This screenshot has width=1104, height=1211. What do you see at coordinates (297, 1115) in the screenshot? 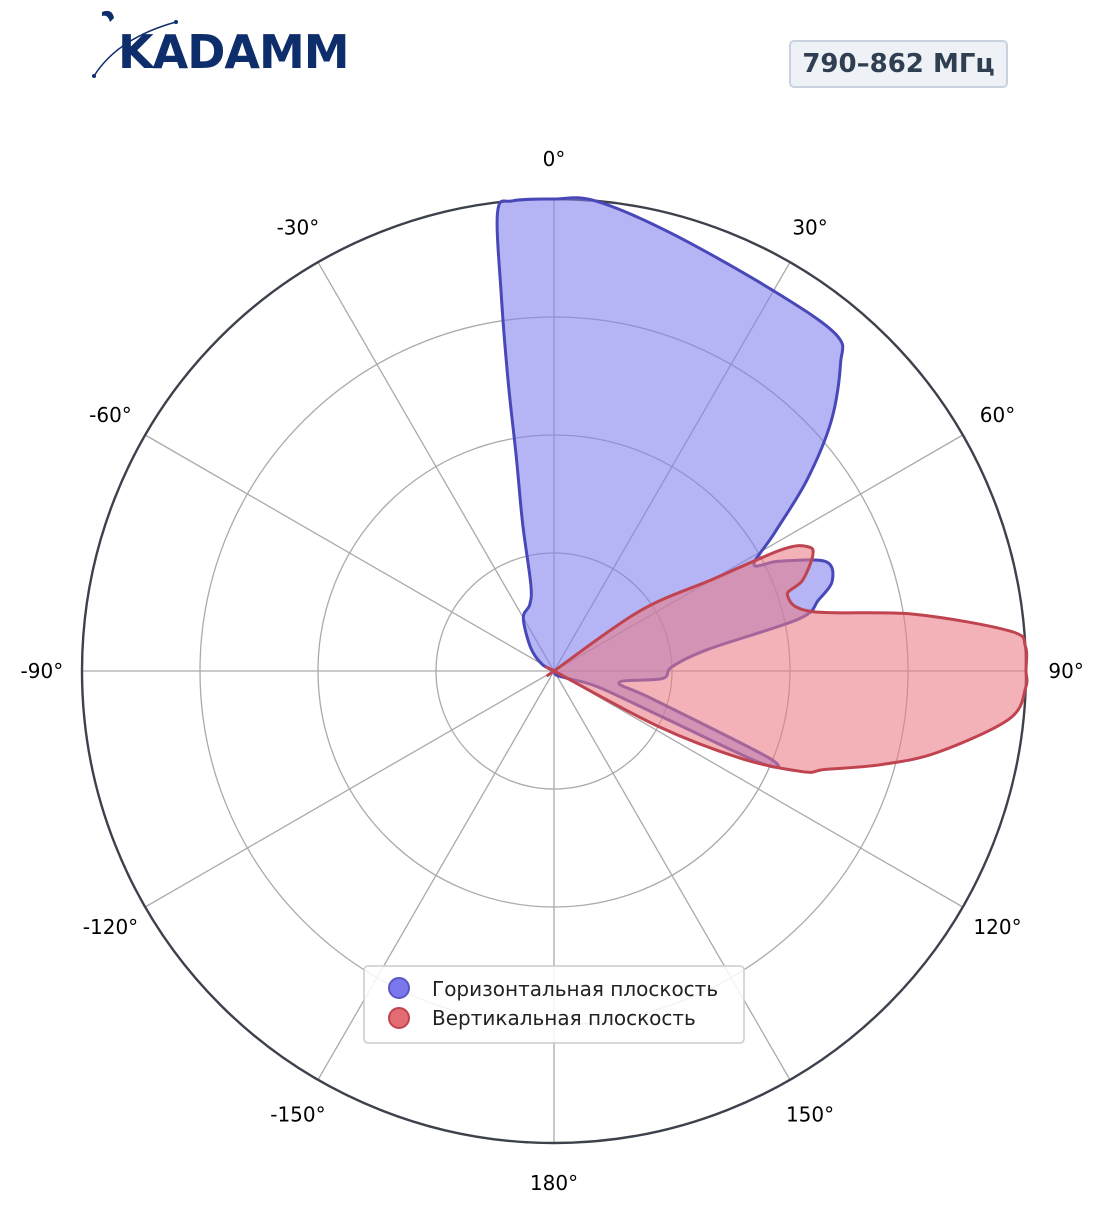
I see `angle-tick-label: -150°` at bounding box center [297, 1115].